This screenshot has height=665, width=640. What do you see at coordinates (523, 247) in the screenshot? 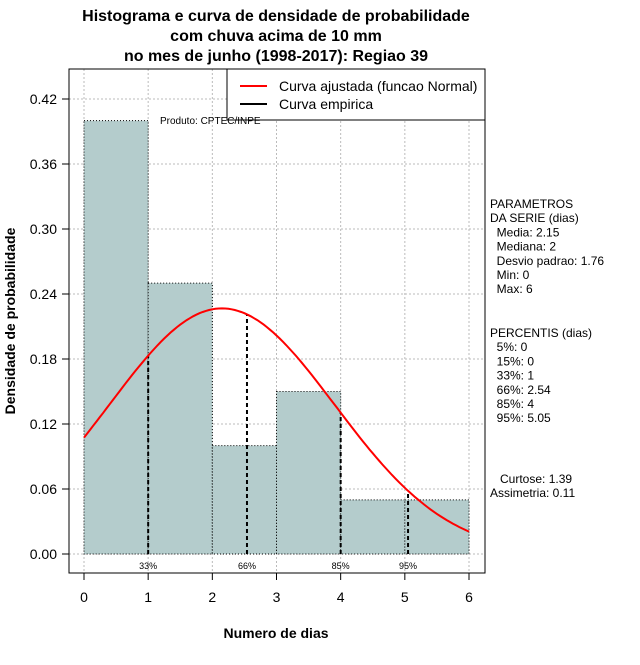
I see `series-parameter: Mediana: 2` at bounding box center [523, 247].